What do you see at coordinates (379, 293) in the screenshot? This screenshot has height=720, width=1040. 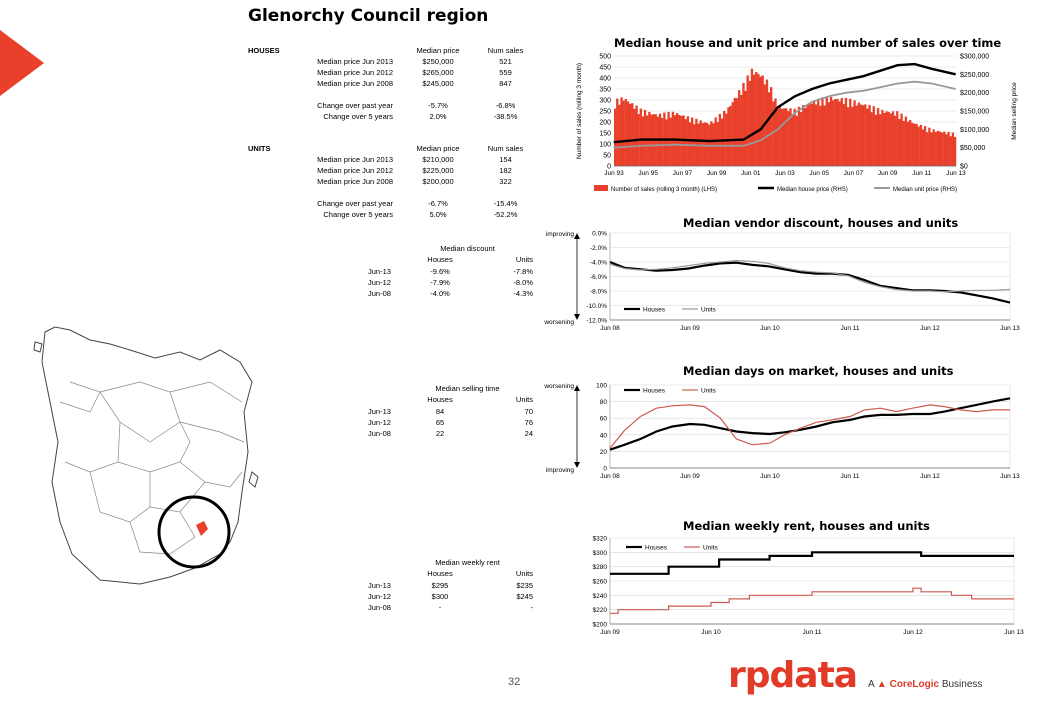 I see `discount_table-row-label: Jun-08` at bounding box center [379, 293].